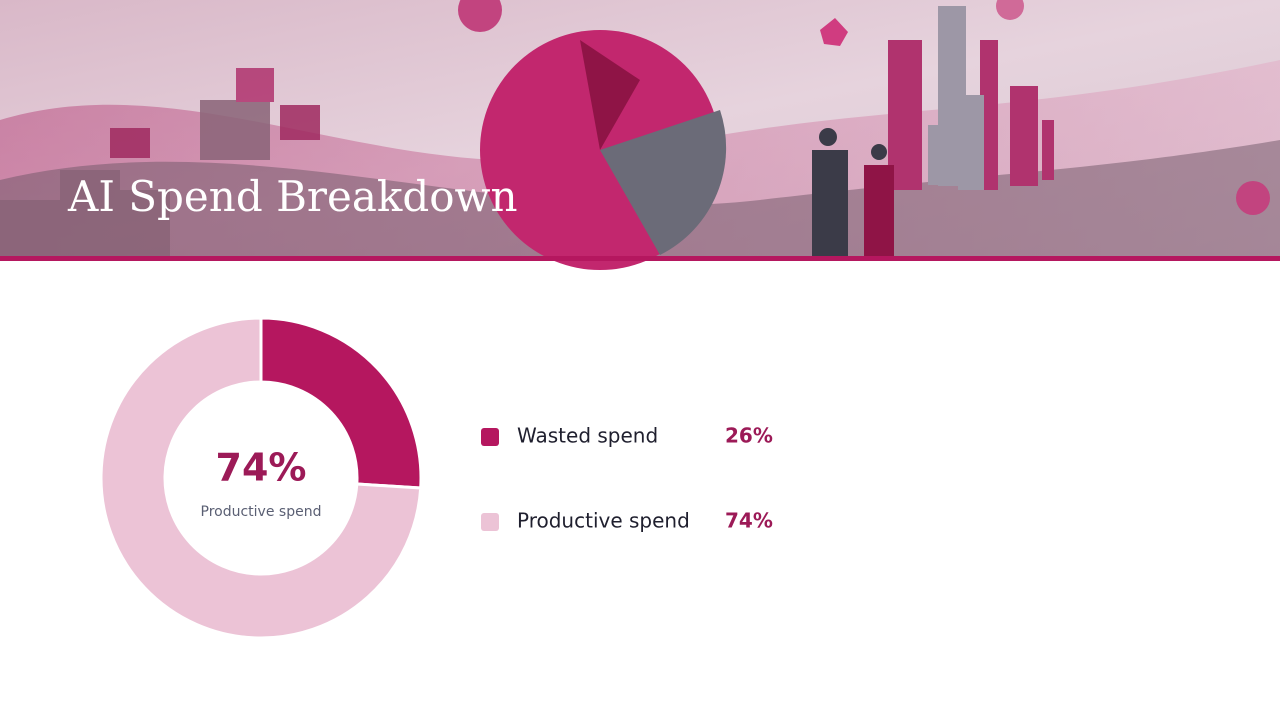  Describe the element at coordinates (261, 468) in the screenshot. I see `center-value: 74%` at that location.